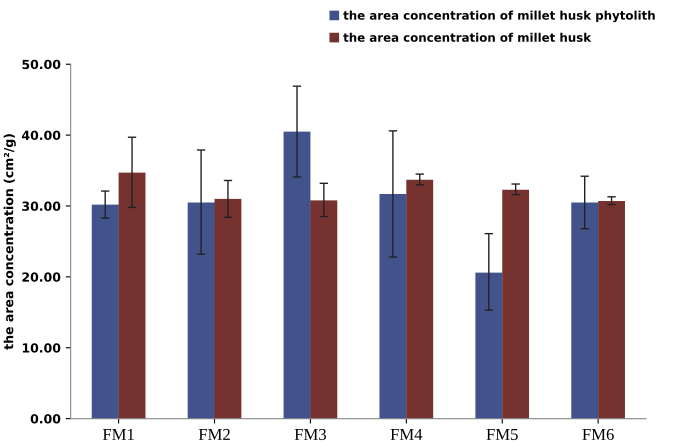  What do you see at coordinates (502, 434) in the screenshot?
I see `x-tick-label: FM5` at bounding box center [502, 434].